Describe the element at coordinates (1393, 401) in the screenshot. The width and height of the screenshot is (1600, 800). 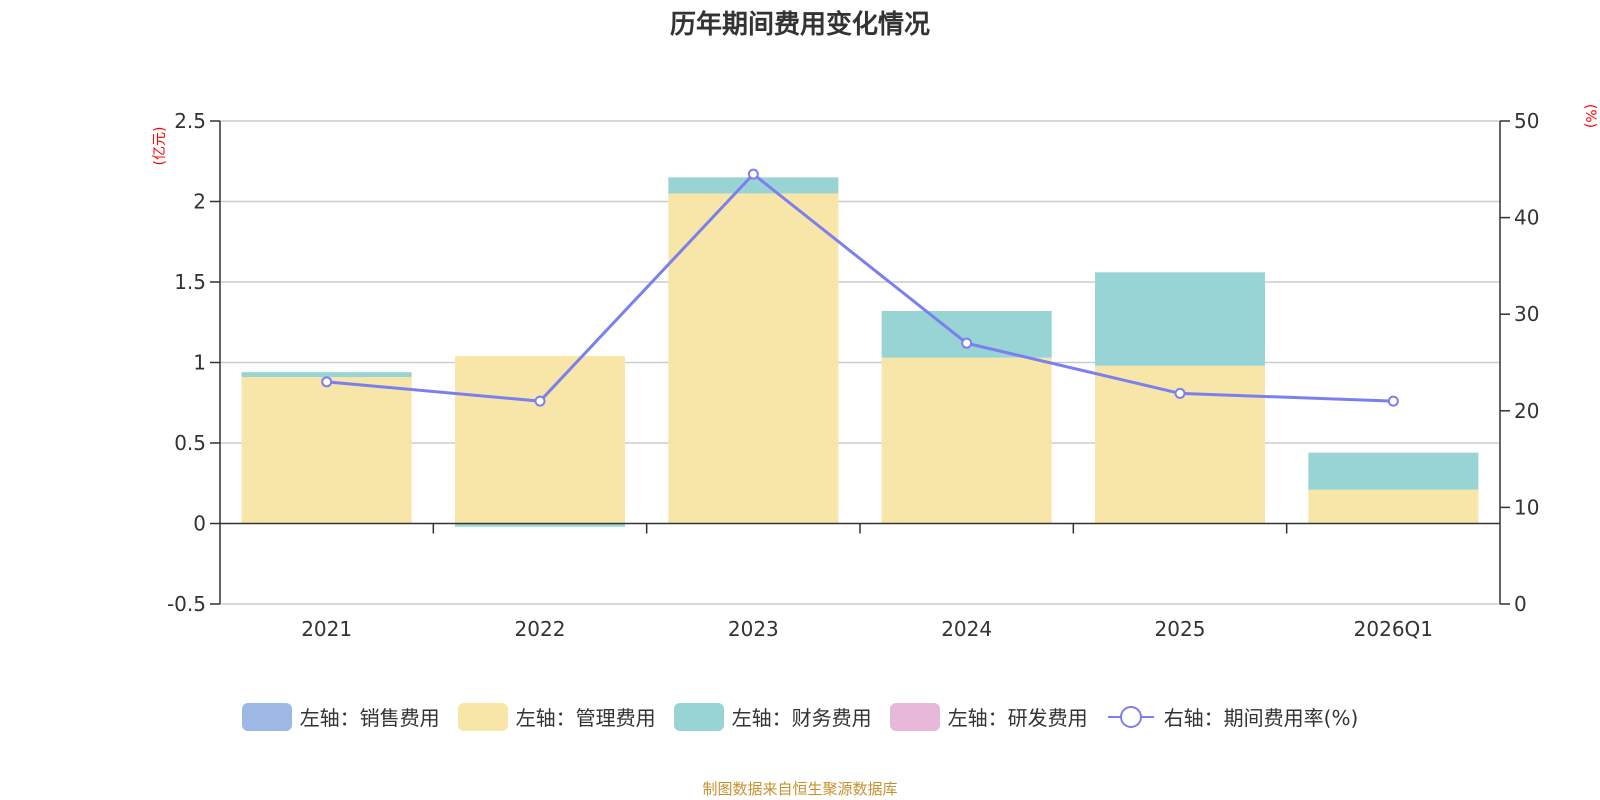
I see `line-point-2026Q1` at that location.